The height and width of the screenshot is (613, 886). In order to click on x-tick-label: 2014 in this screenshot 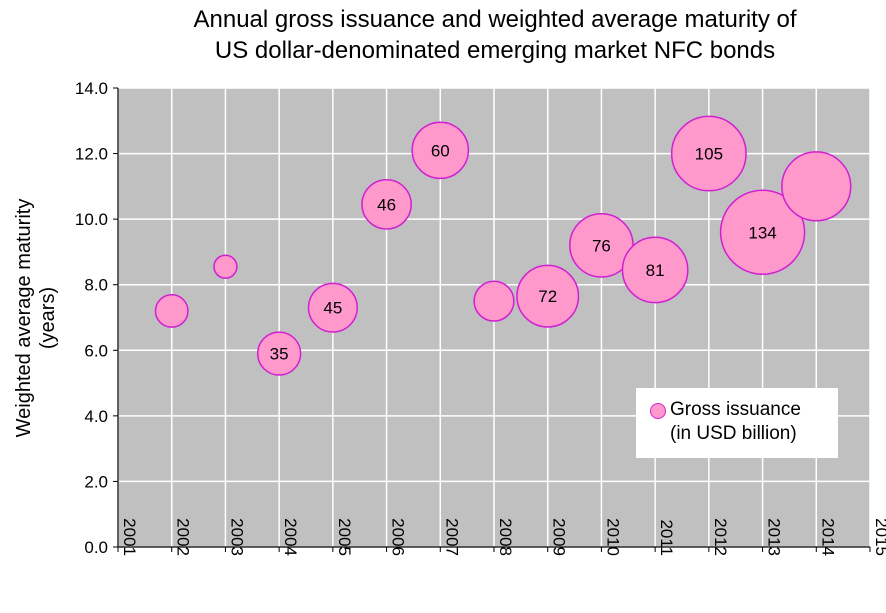, I will do `click(827, 537)`.